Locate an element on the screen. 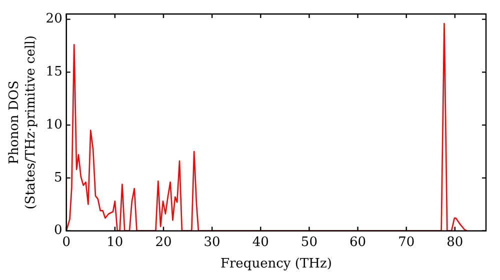 The image size is (500, 280). y-tick-label: 20 is located at coordinates (54, 19).